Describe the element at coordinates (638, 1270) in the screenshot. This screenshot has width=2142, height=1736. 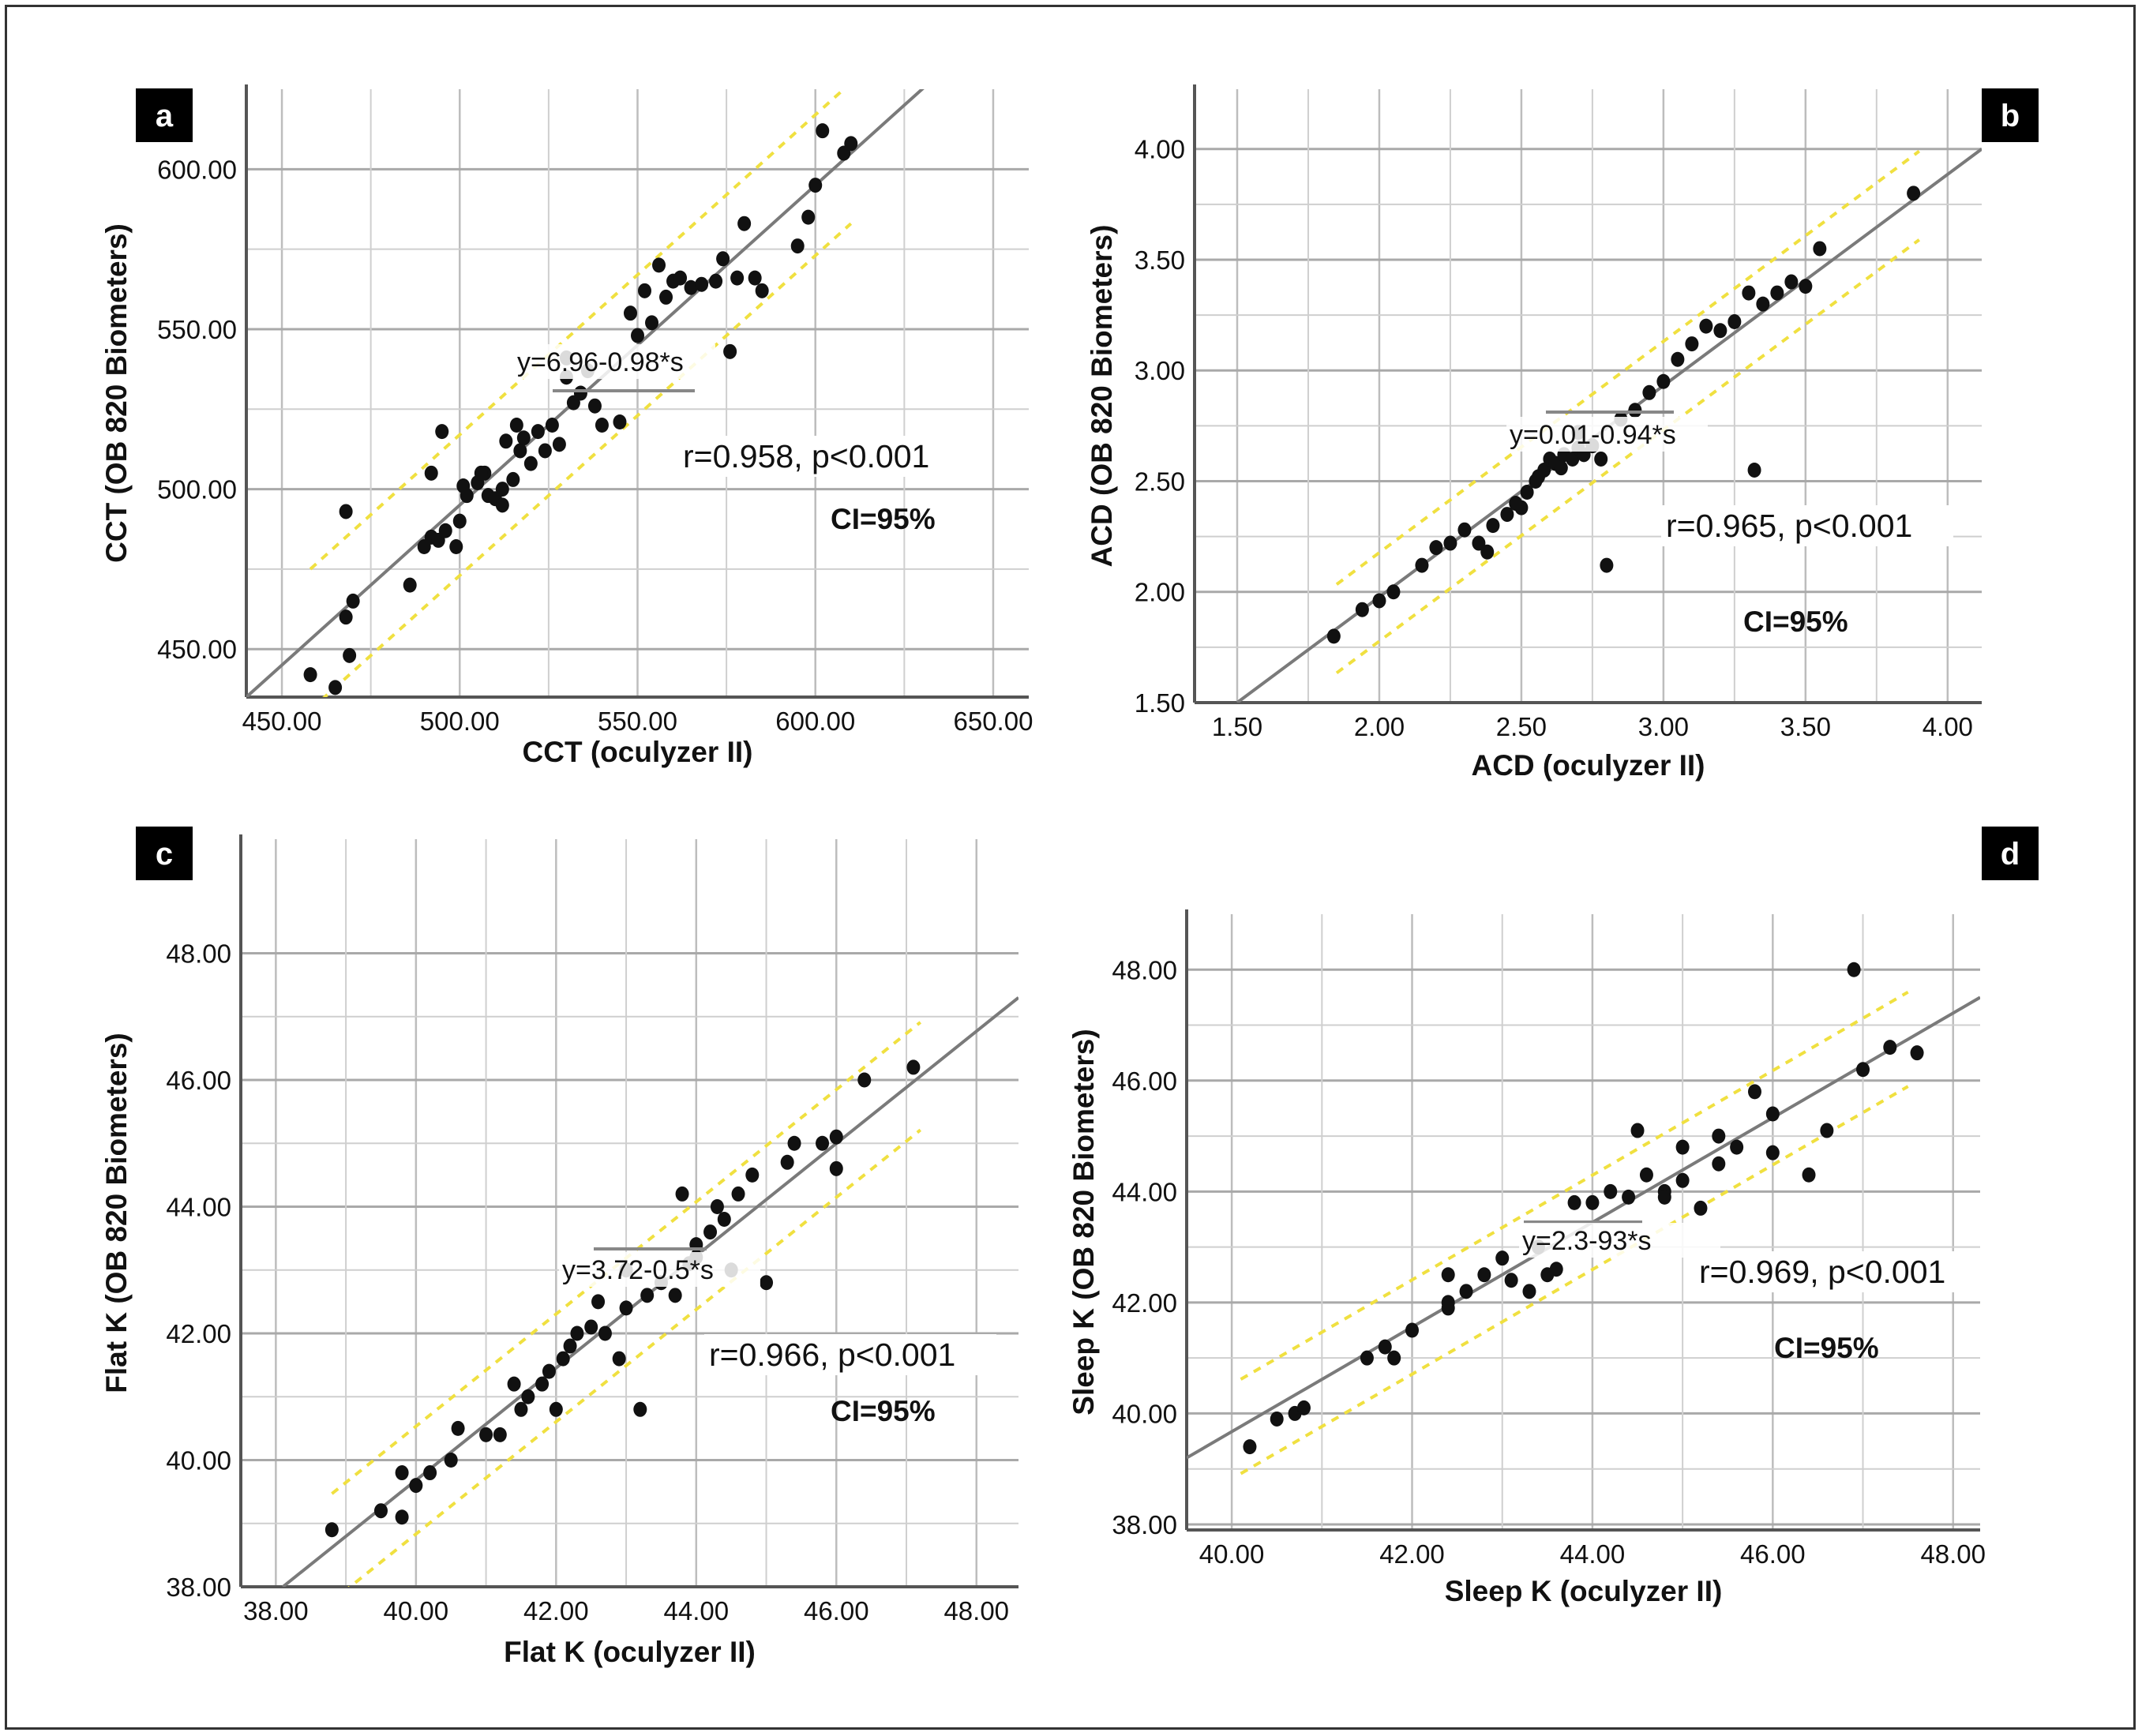
I see `panel-c-fit-label: y=3.72-0.5*s` at that location.